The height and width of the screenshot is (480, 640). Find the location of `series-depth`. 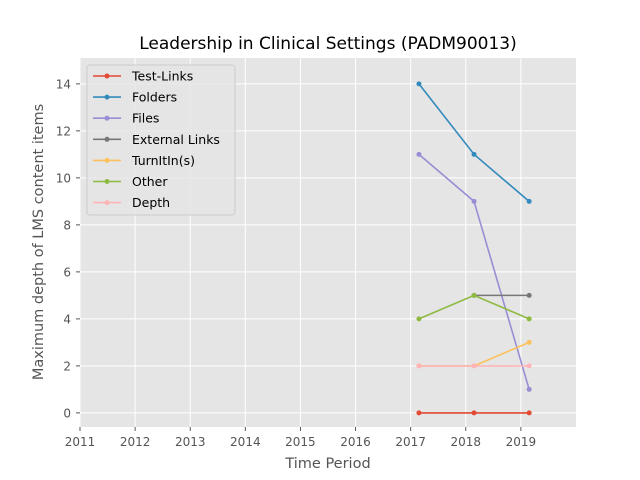

series-depth is located at coordinates (474, 366).